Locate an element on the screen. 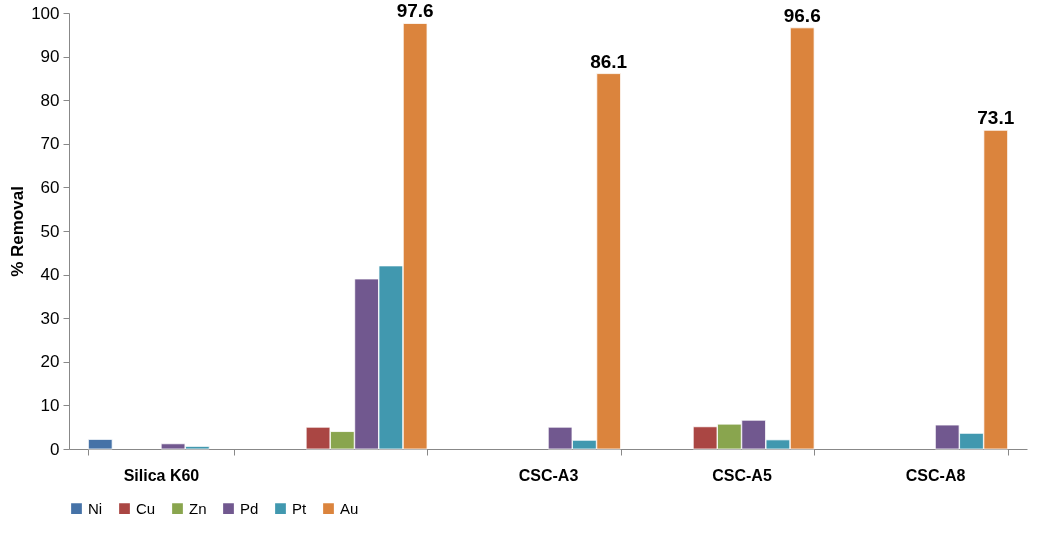  y-tick-label: 80 is located at coordinates (50, 100).